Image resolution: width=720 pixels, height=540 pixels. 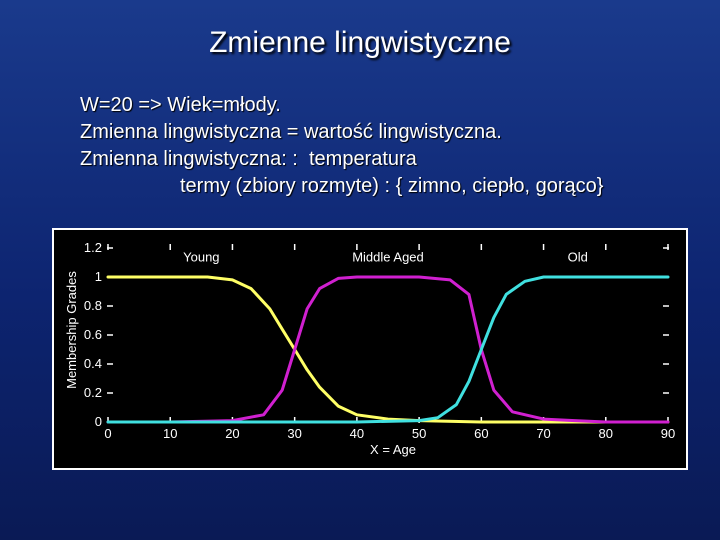 What do you see at coordinates (93, 305) in the screenshot?
I see `y-tick-label: 0.8` at bounding box center [93, 305].